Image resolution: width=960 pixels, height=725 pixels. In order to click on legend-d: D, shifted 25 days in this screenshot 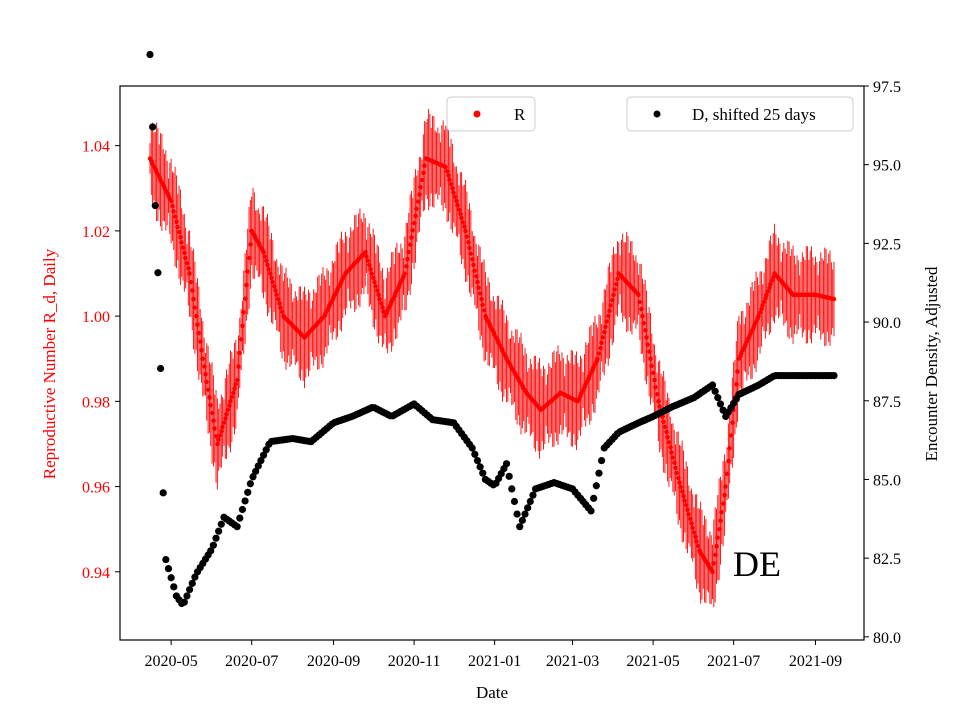, I will do `click(740, 114)`.